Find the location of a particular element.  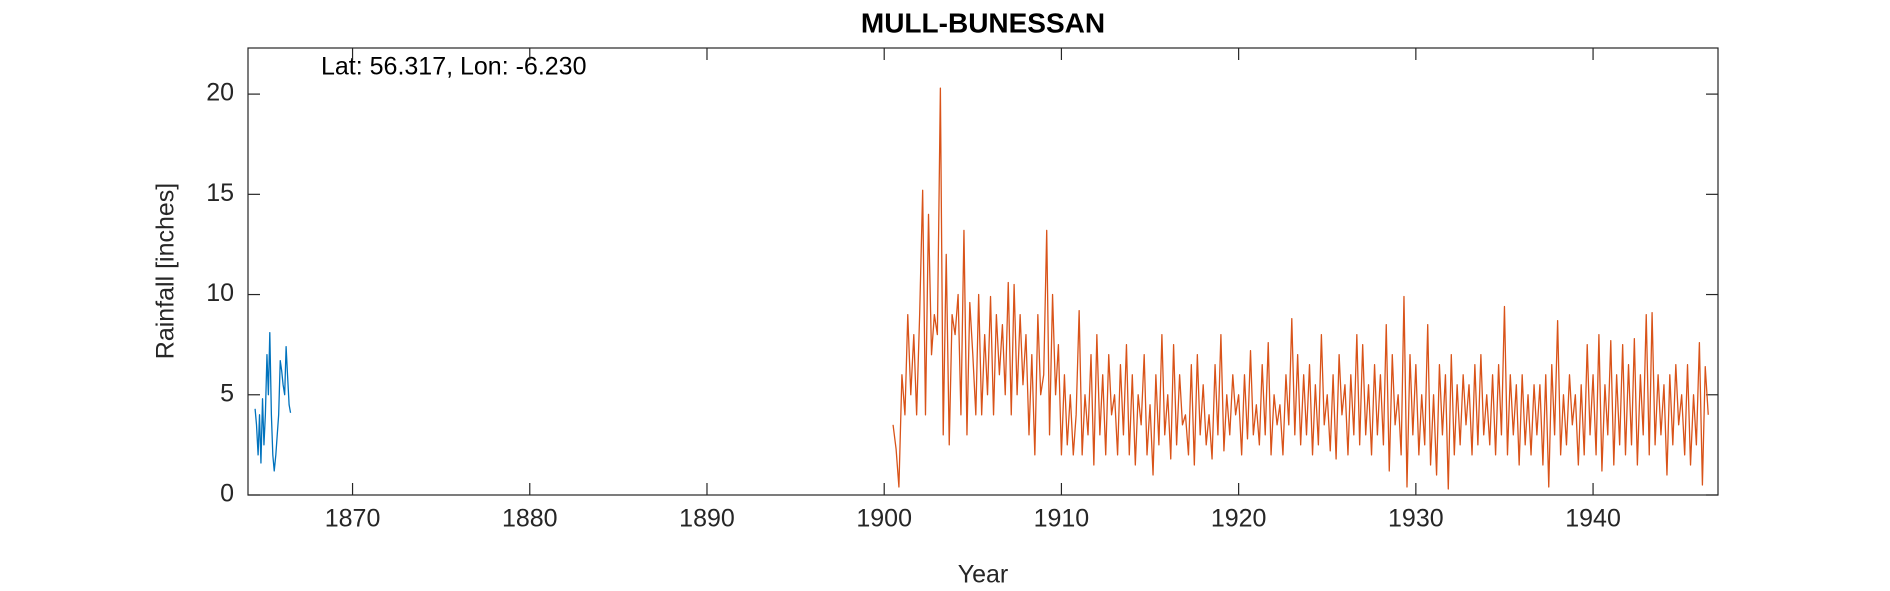

x-tick-label: 1920 is located at coordinates (1239, 519).